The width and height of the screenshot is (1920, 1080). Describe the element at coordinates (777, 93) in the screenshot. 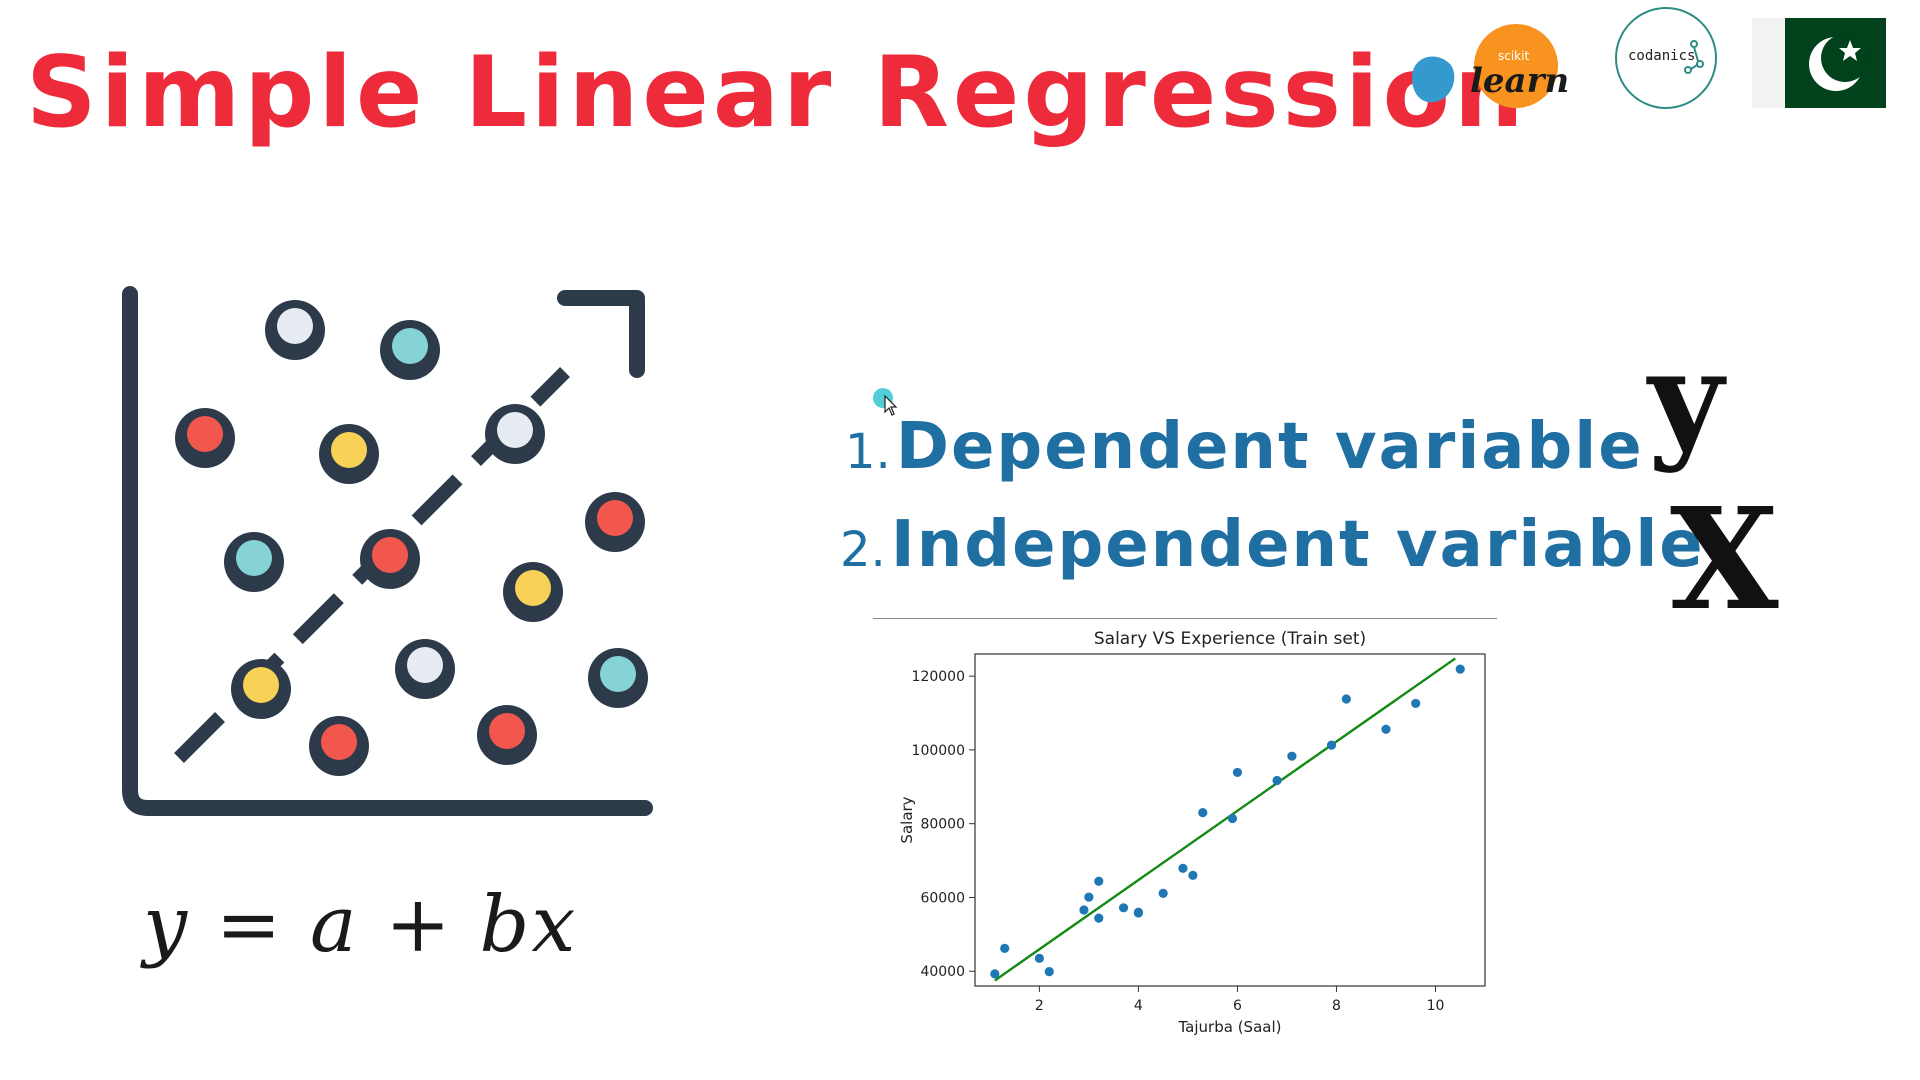

I see `page-title: Simple Linear Regression` at that location.